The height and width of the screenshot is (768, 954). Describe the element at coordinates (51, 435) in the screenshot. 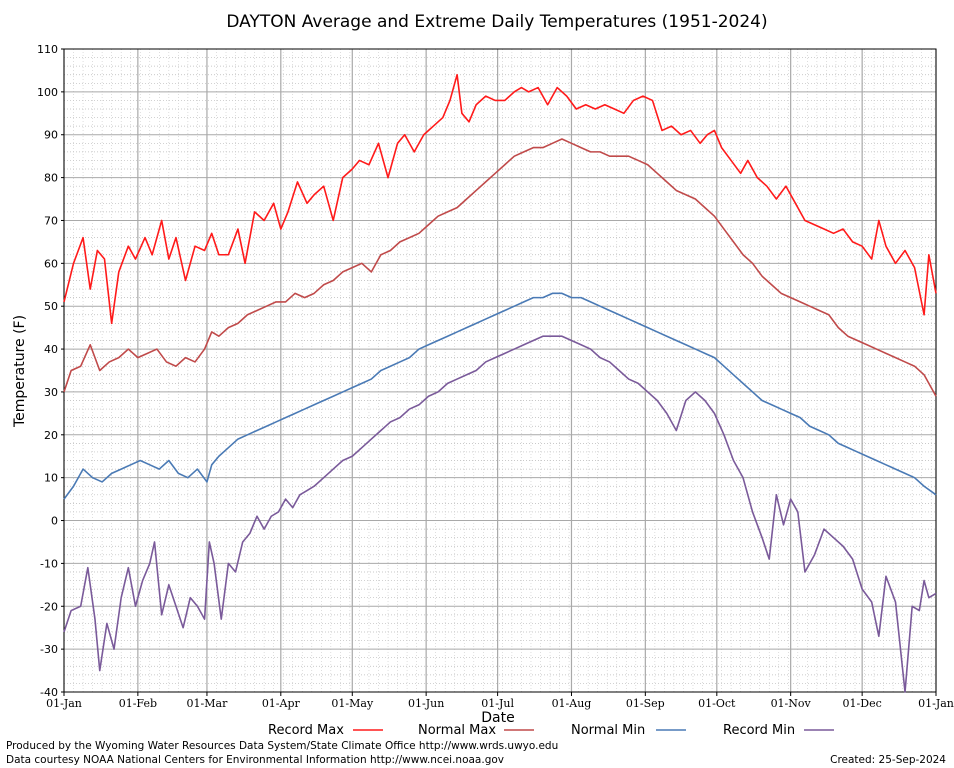

I see `y-tick-label: 20` at that location.